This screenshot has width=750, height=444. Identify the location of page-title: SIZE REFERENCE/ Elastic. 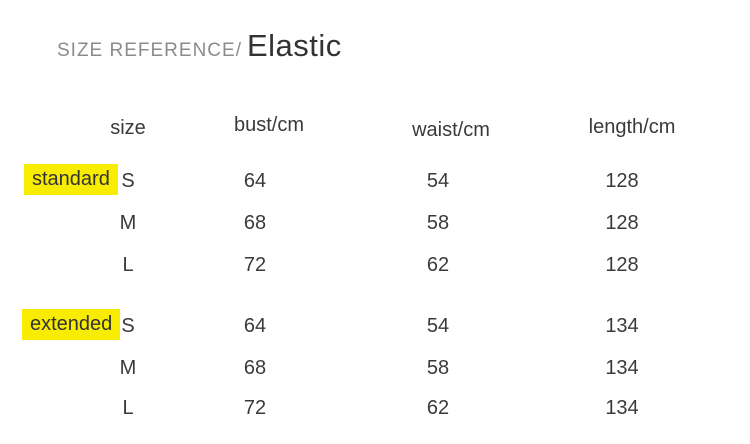
(199, 46).